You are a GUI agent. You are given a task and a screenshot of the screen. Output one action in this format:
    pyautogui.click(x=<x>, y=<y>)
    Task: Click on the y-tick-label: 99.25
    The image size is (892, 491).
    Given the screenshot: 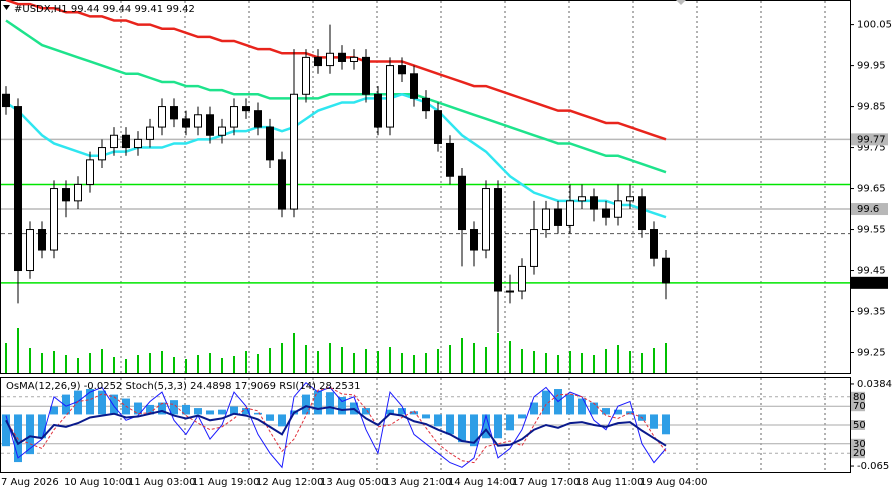 What is the action you would take?
    pyautogui.click(x=871, y=353)
    